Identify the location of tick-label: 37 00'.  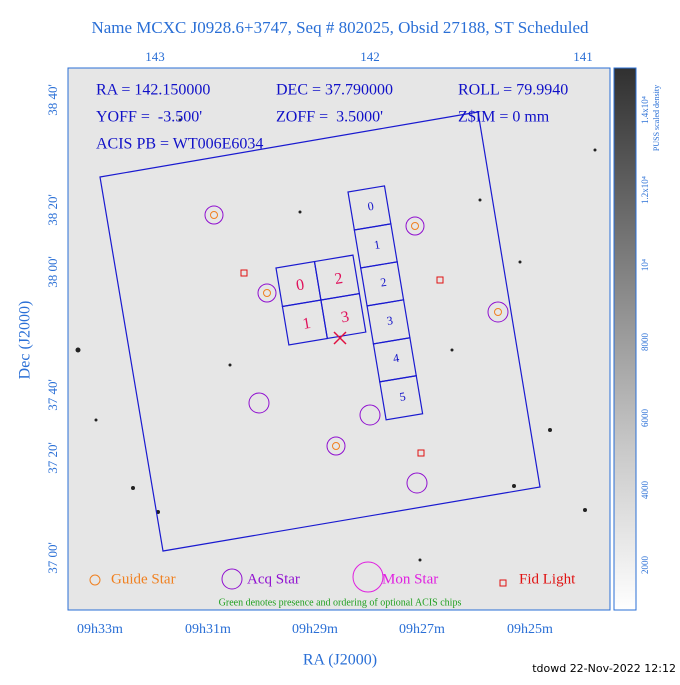
(52, 558).